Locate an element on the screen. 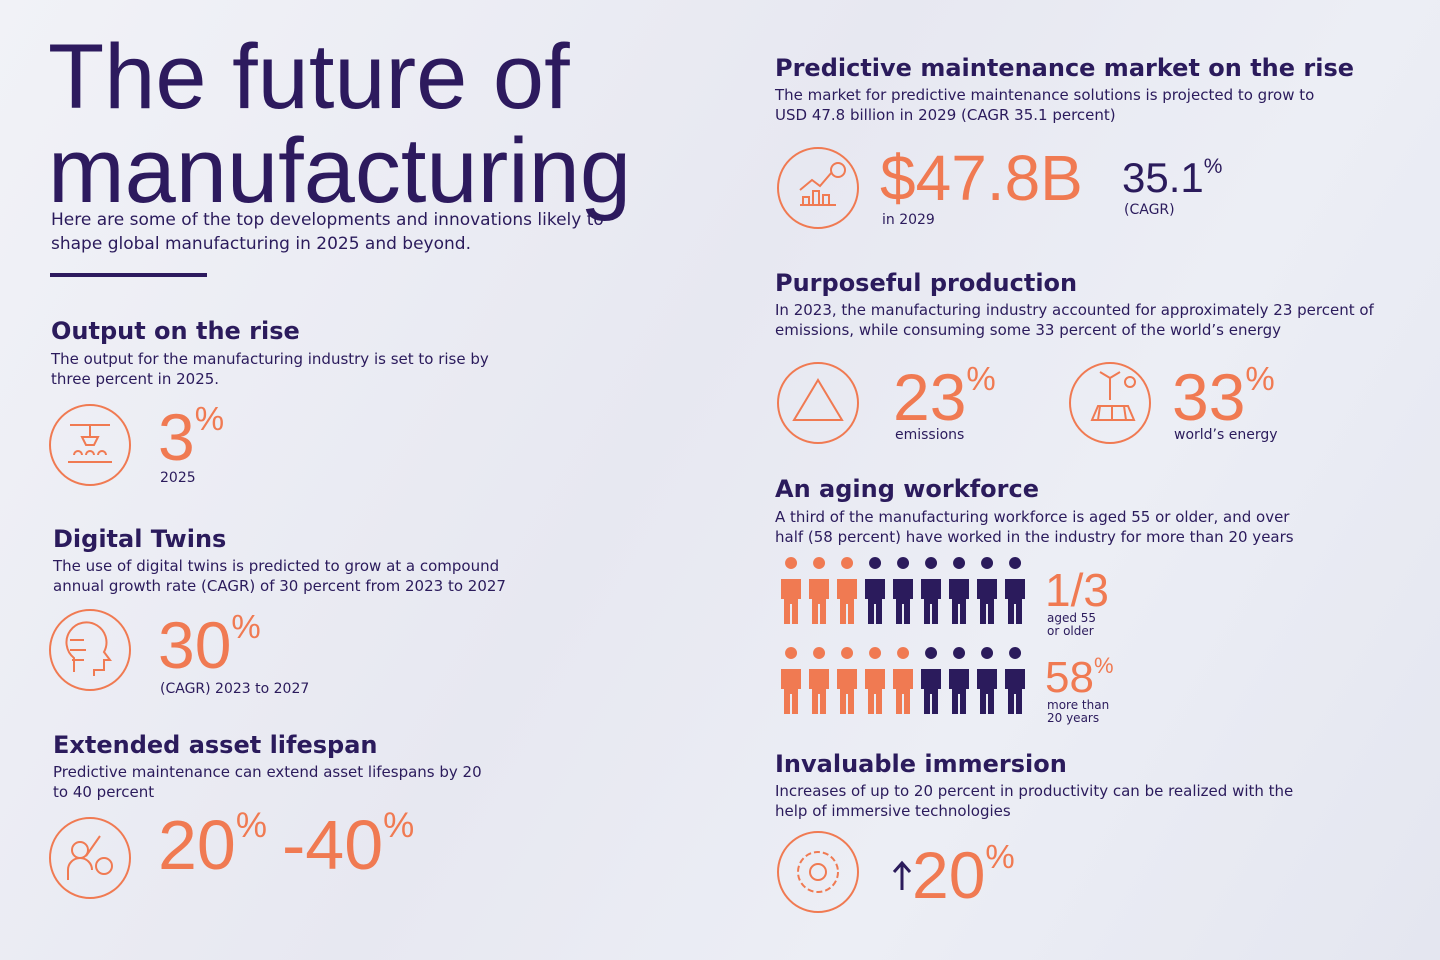  section-heading: Output on the rise is located at coordinates (175, 331).